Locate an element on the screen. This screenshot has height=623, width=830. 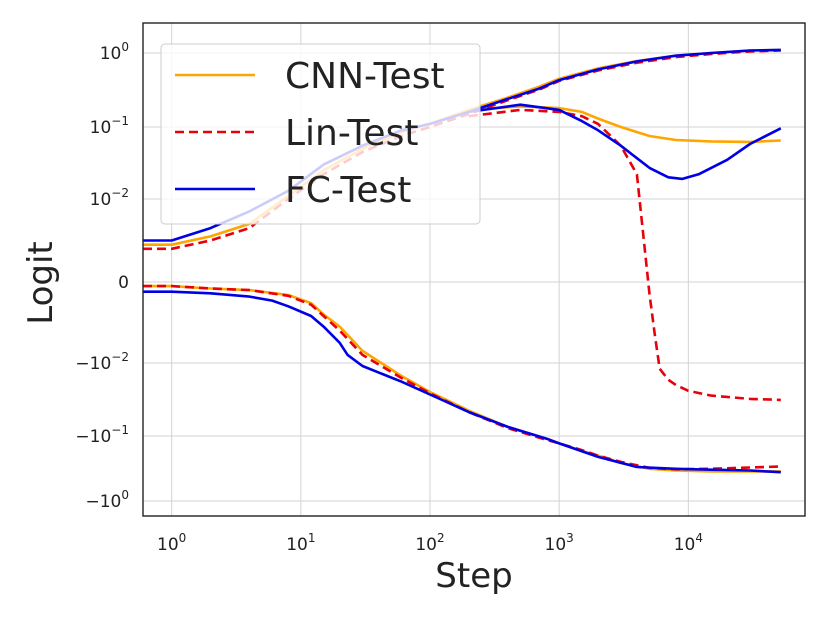
legend-label-cnn-test: CNN-Test is located at coordinates (365, 76).